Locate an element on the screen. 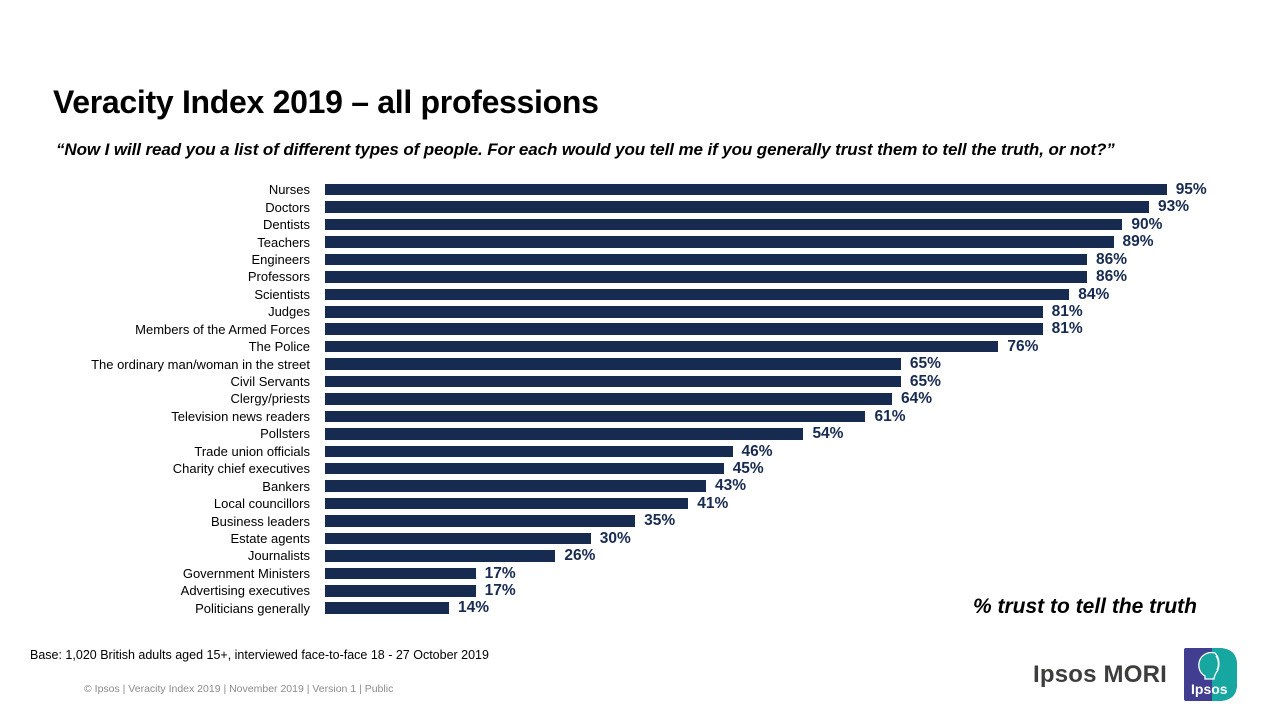 This screenshot has width=1280, height=720. bar-row: The Police 76% is located at coordinates (640, 346).